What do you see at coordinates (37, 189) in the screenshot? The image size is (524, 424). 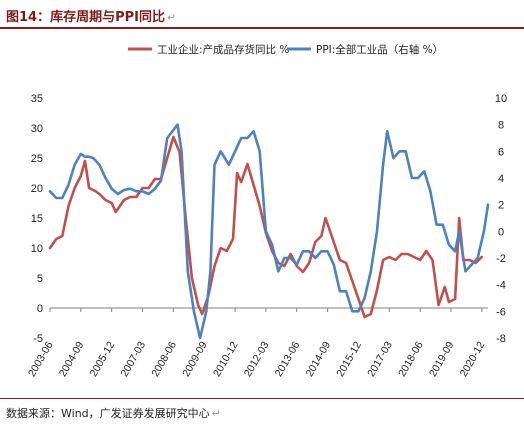 I see `y-left-tick-label: 20` at bounding box center [37, 189].